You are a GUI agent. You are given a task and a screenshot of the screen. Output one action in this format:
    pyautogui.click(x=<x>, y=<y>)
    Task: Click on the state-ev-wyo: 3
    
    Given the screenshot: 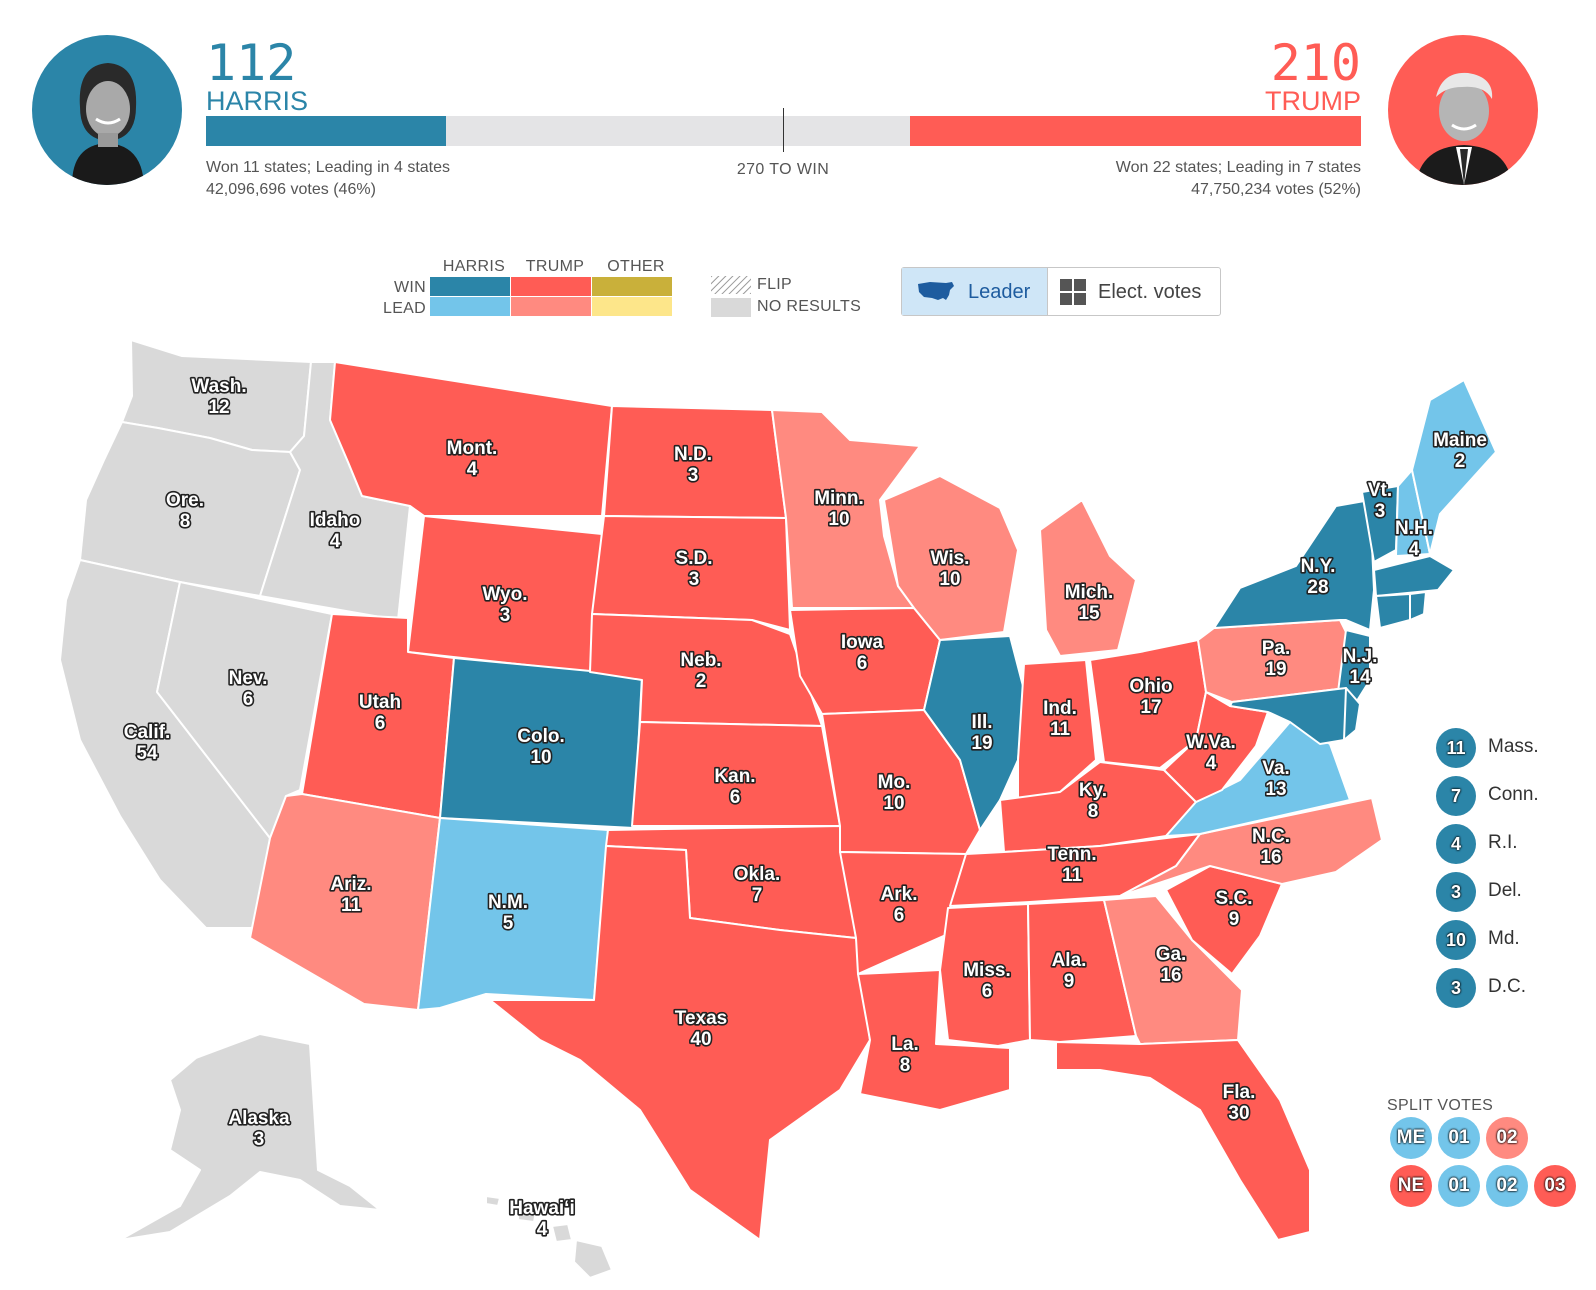 What is the action you would take?
    pyautogui.click(x=505, y=615)
    